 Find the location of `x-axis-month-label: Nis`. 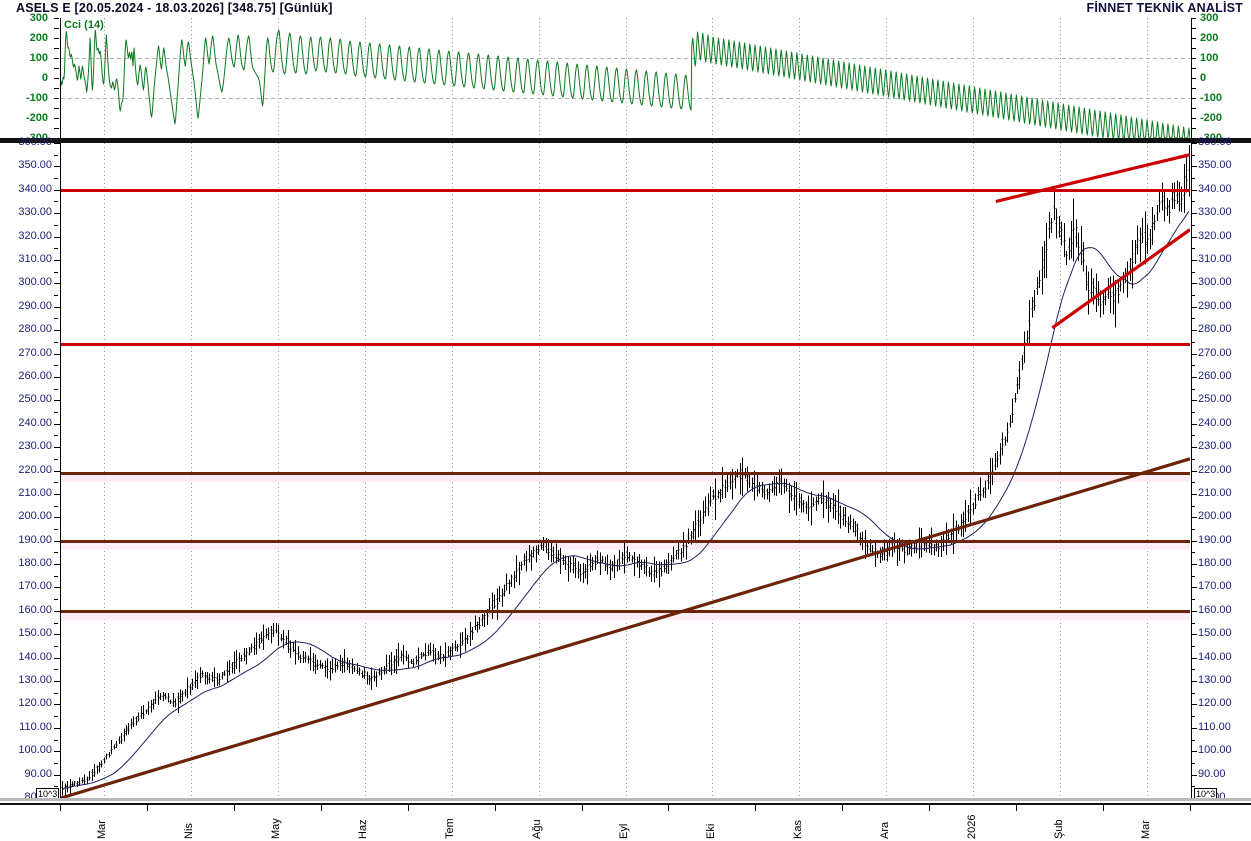

x-axis-month-label: Nis is located at coordinates (189, 831).